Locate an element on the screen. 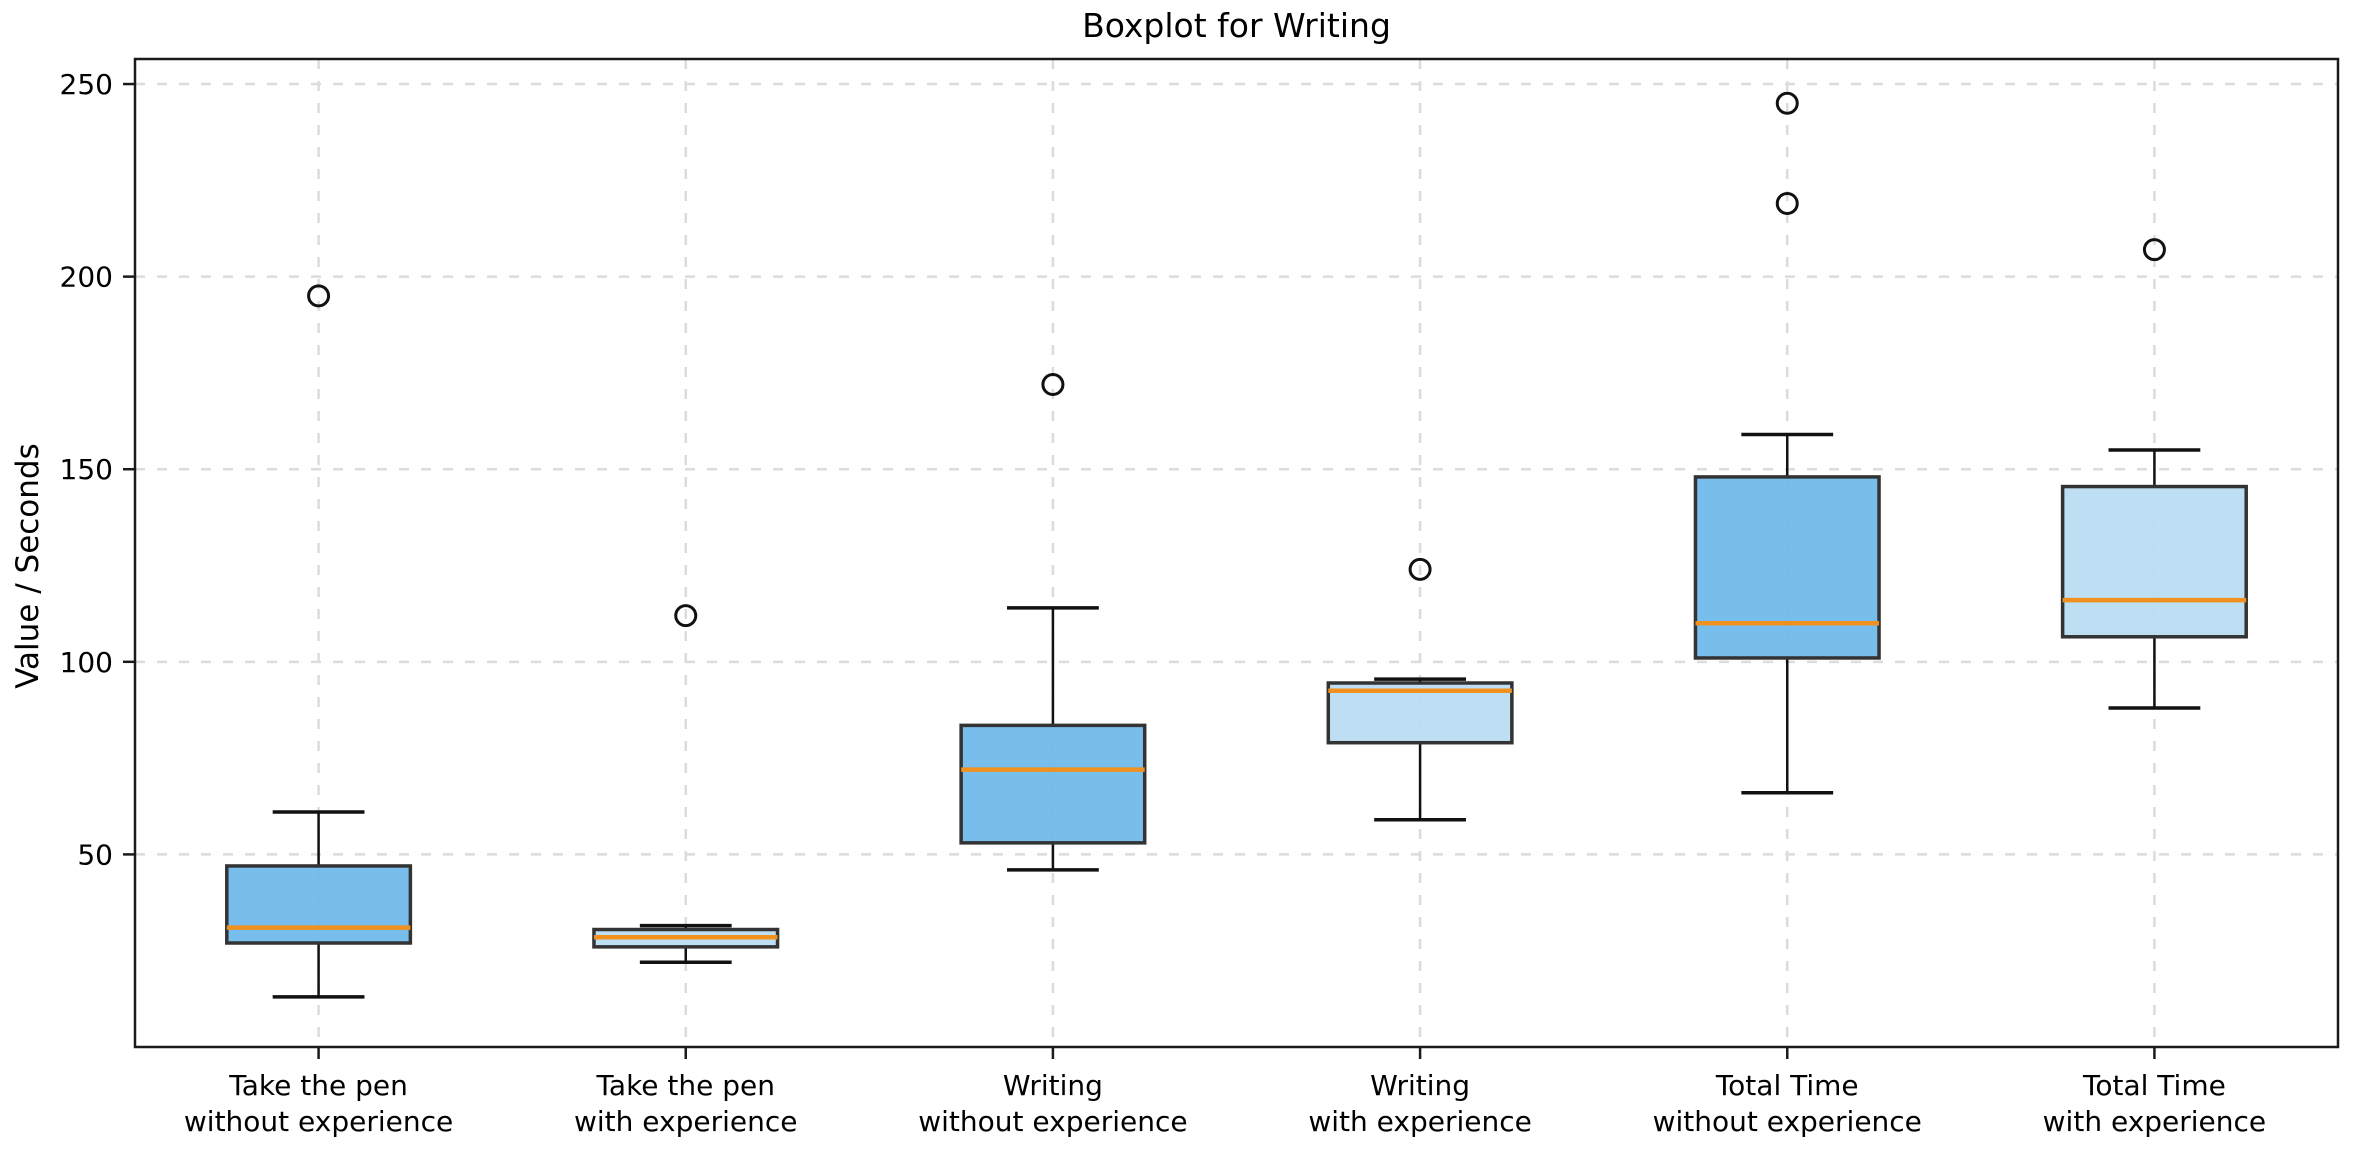 Image resolution: width=2354 pixels, height=1151 pixels. y-tick-label: 50 is located at coordinates (95, 854).